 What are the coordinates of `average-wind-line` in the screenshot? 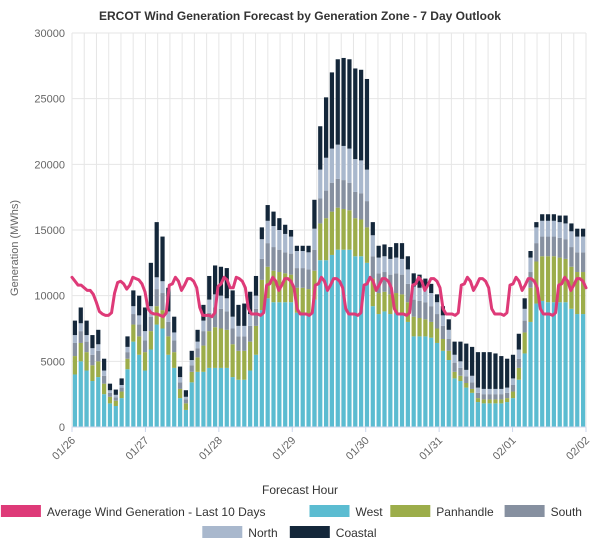 It's located at (329, 297).